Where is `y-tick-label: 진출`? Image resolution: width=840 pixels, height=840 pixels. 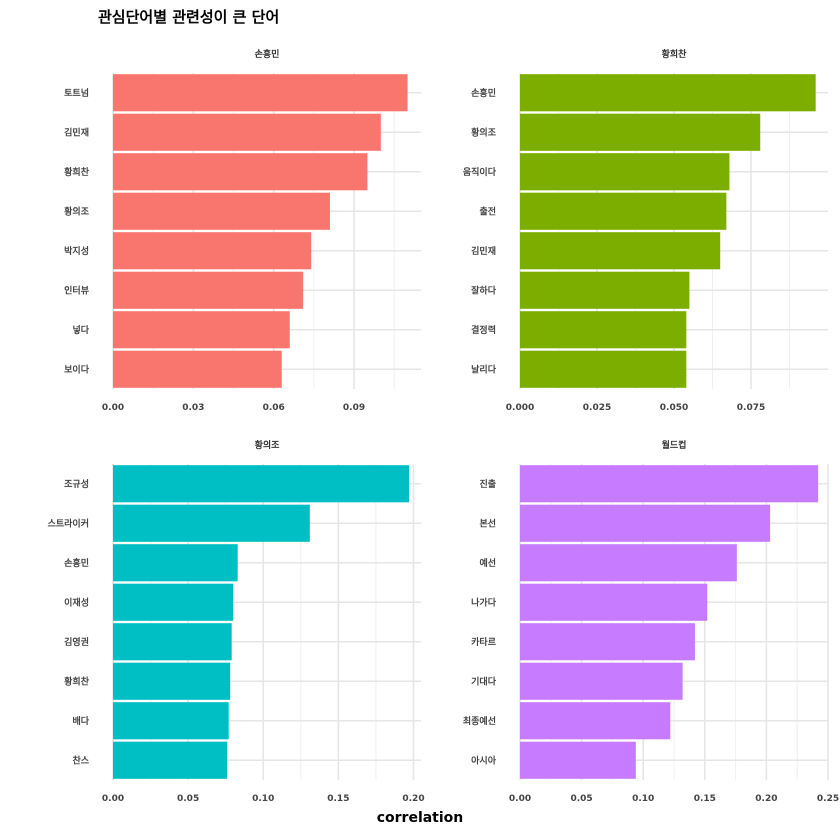 y-tick-label: 진출 is located at coordinates (487, 484).